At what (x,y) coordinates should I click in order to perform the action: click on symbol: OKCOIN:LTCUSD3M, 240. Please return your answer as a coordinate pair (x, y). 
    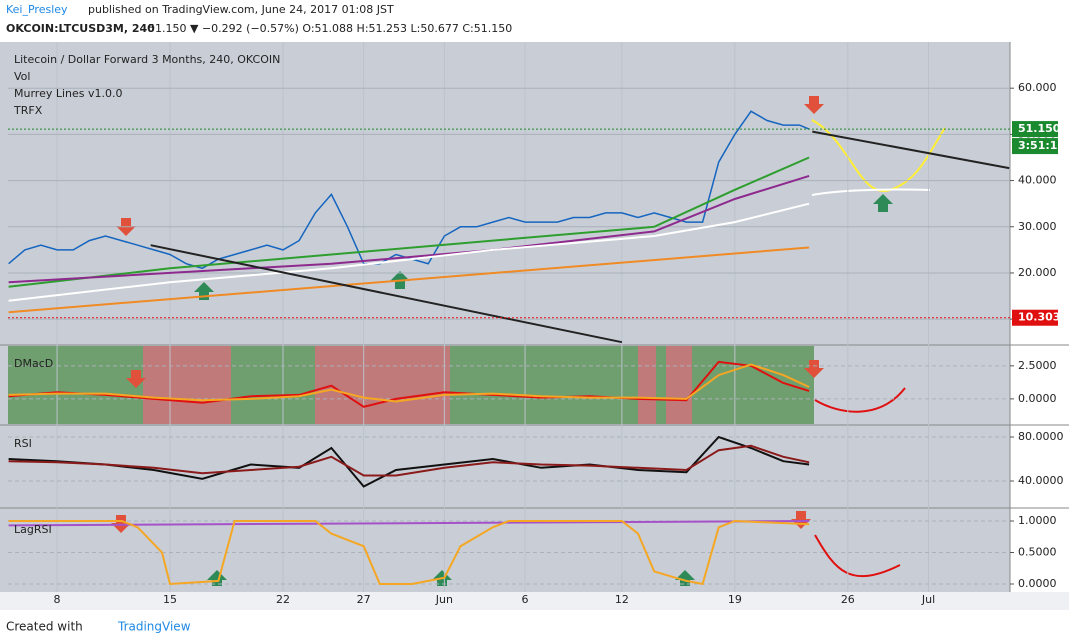
    Looking at the image, I should click on (80, 28).